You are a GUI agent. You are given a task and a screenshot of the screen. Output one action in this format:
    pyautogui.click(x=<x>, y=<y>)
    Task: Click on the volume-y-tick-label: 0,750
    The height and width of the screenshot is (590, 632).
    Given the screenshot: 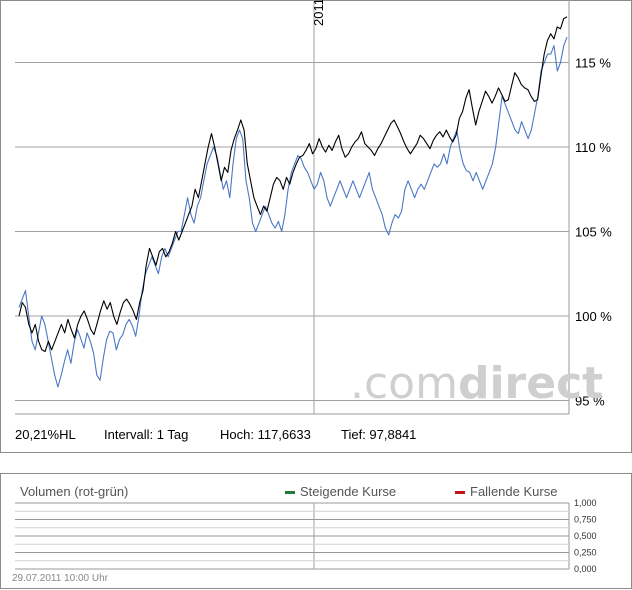 What is the action you would take?
    pyautogui.click(x=585, y=520)
    